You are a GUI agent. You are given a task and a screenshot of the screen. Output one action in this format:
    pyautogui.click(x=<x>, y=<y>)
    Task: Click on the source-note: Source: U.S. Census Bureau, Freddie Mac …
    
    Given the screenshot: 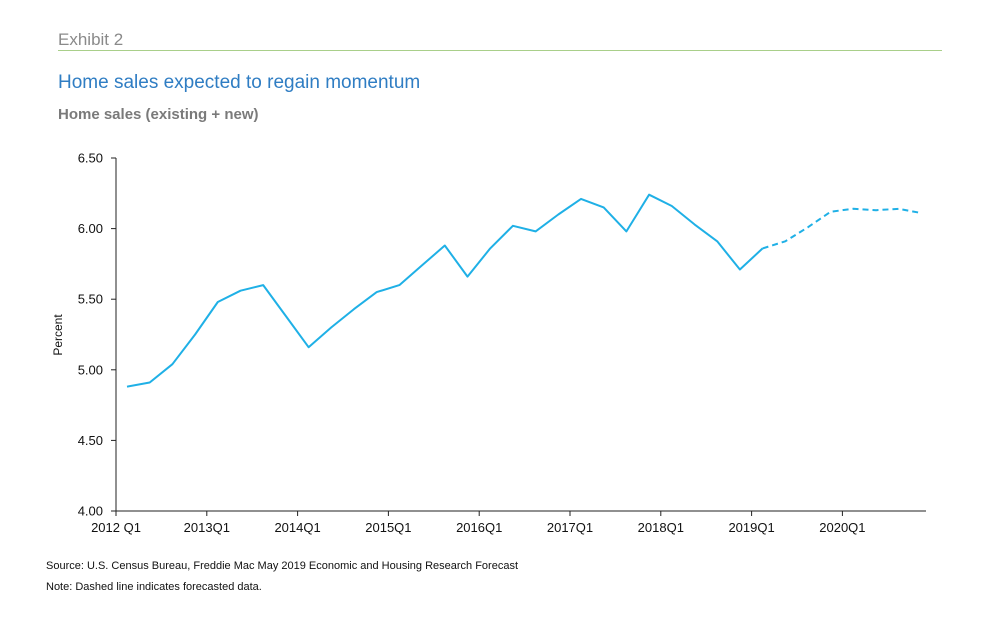 What is the action you would take?
    pyautogui.click(x=282, y=566)
    